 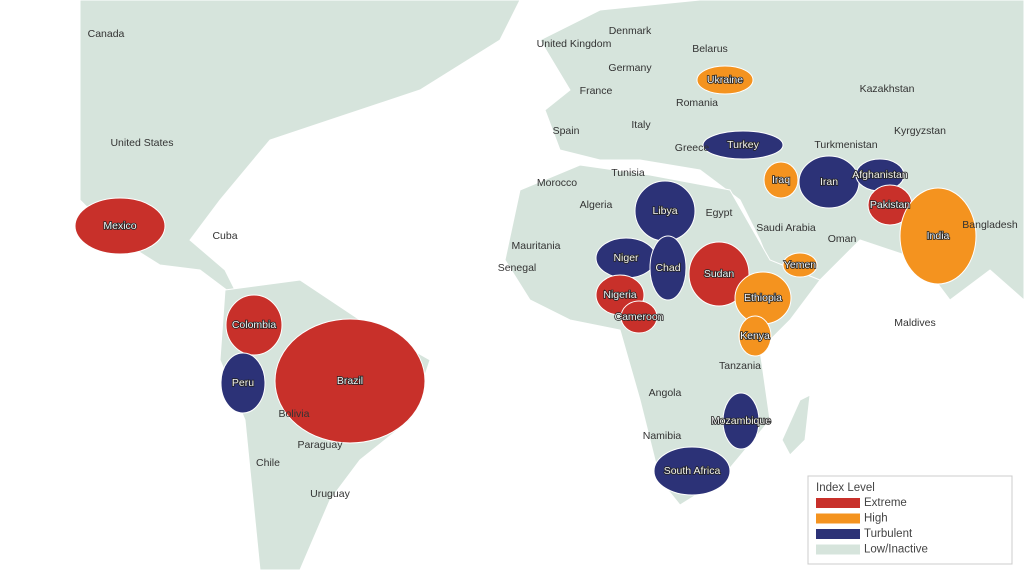 I want to click on country-label: Pakistan, so click(x=890, y=205).